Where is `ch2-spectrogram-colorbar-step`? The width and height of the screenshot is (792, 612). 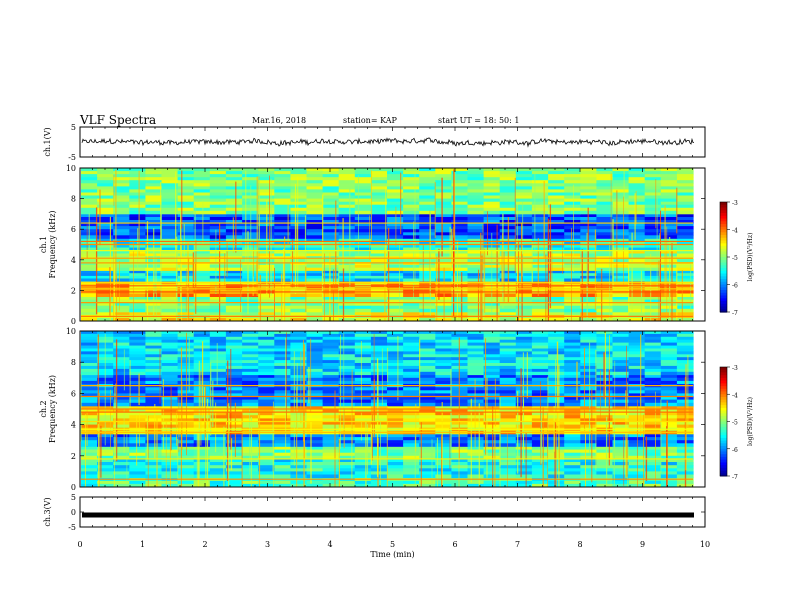
ch2-spectrogram-colorbar-step is located at coordinates (723, 374).